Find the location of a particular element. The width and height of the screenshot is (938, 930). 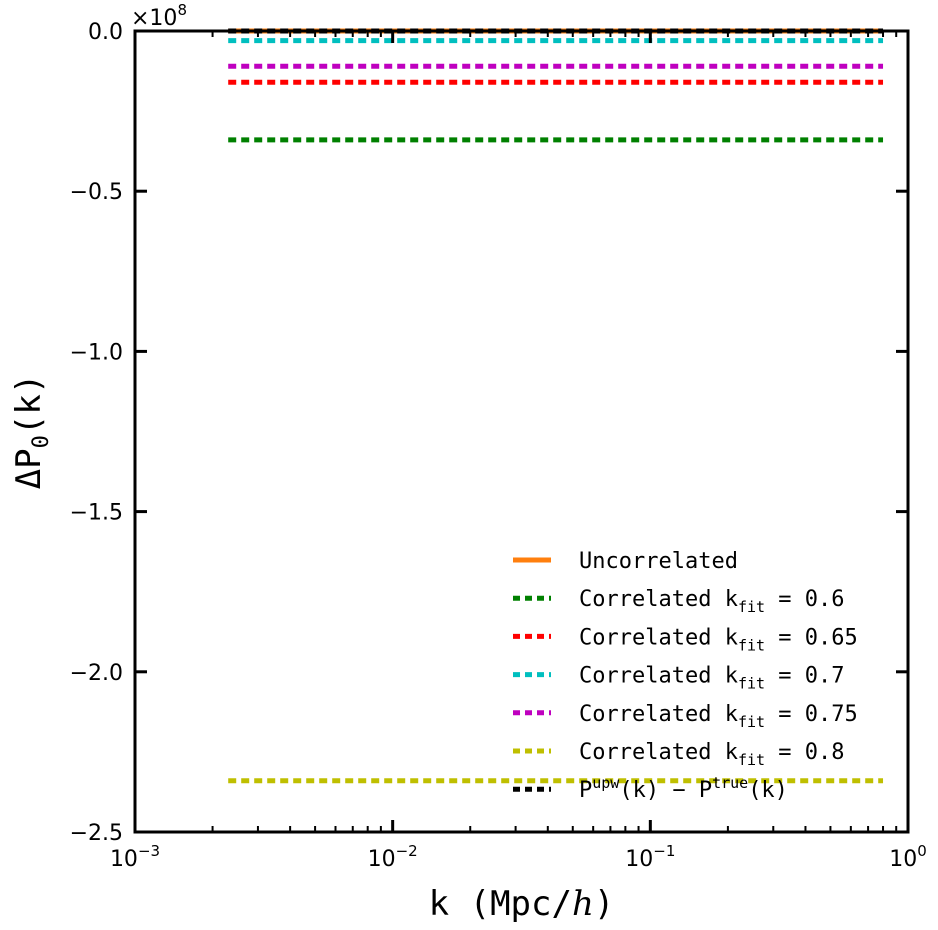

y-tick-label: −2.5 is located at coordinates (96, 833).